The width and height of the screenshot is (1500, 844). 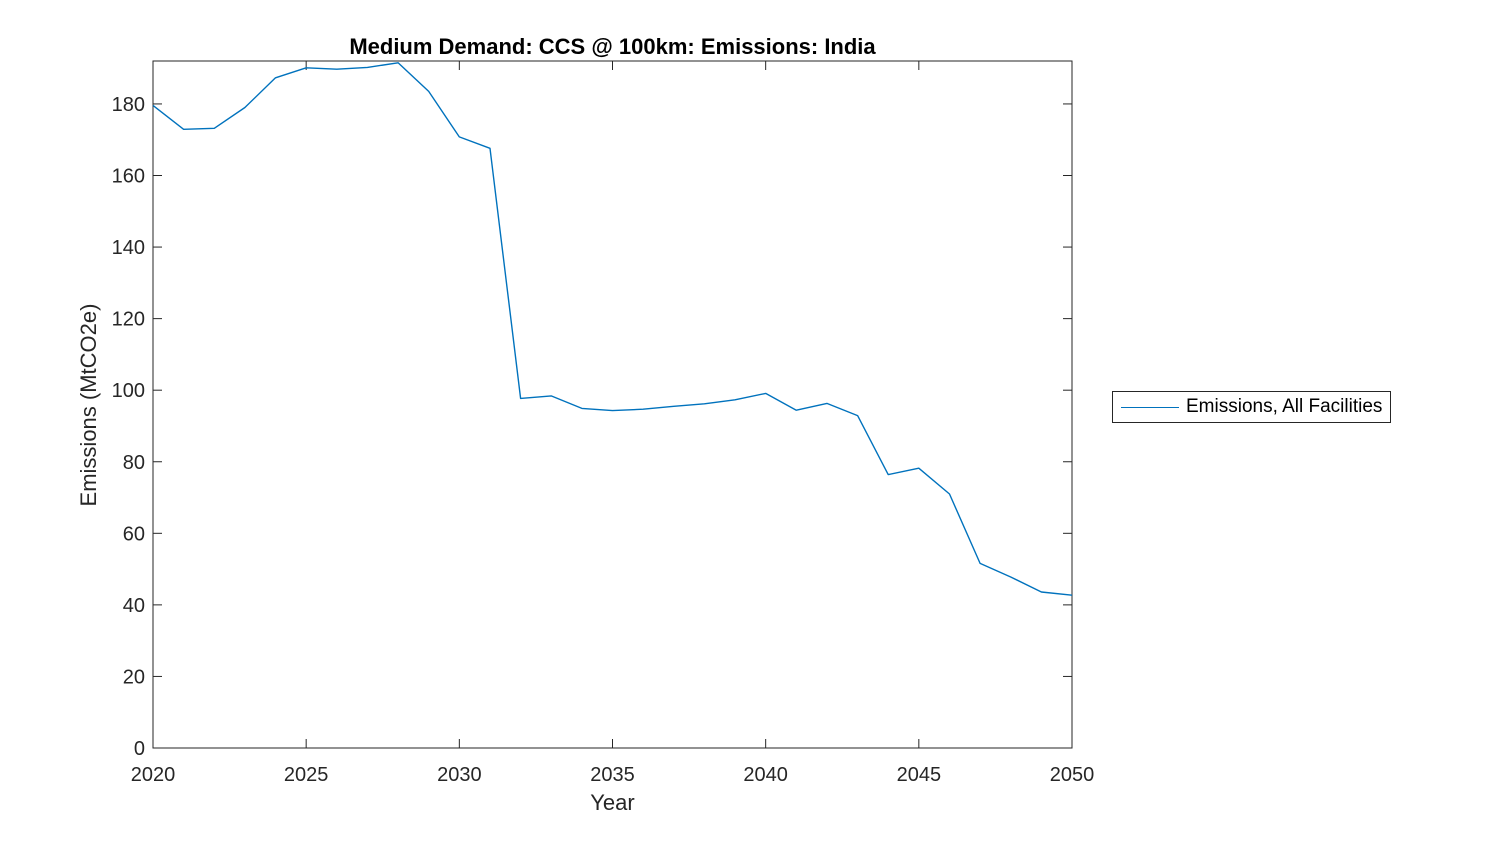 What do you see at coordinates (1284, 406) in the screenshot?
I see `legend-label: Emissions, All Facilities` at bounding box center [1284, 406].